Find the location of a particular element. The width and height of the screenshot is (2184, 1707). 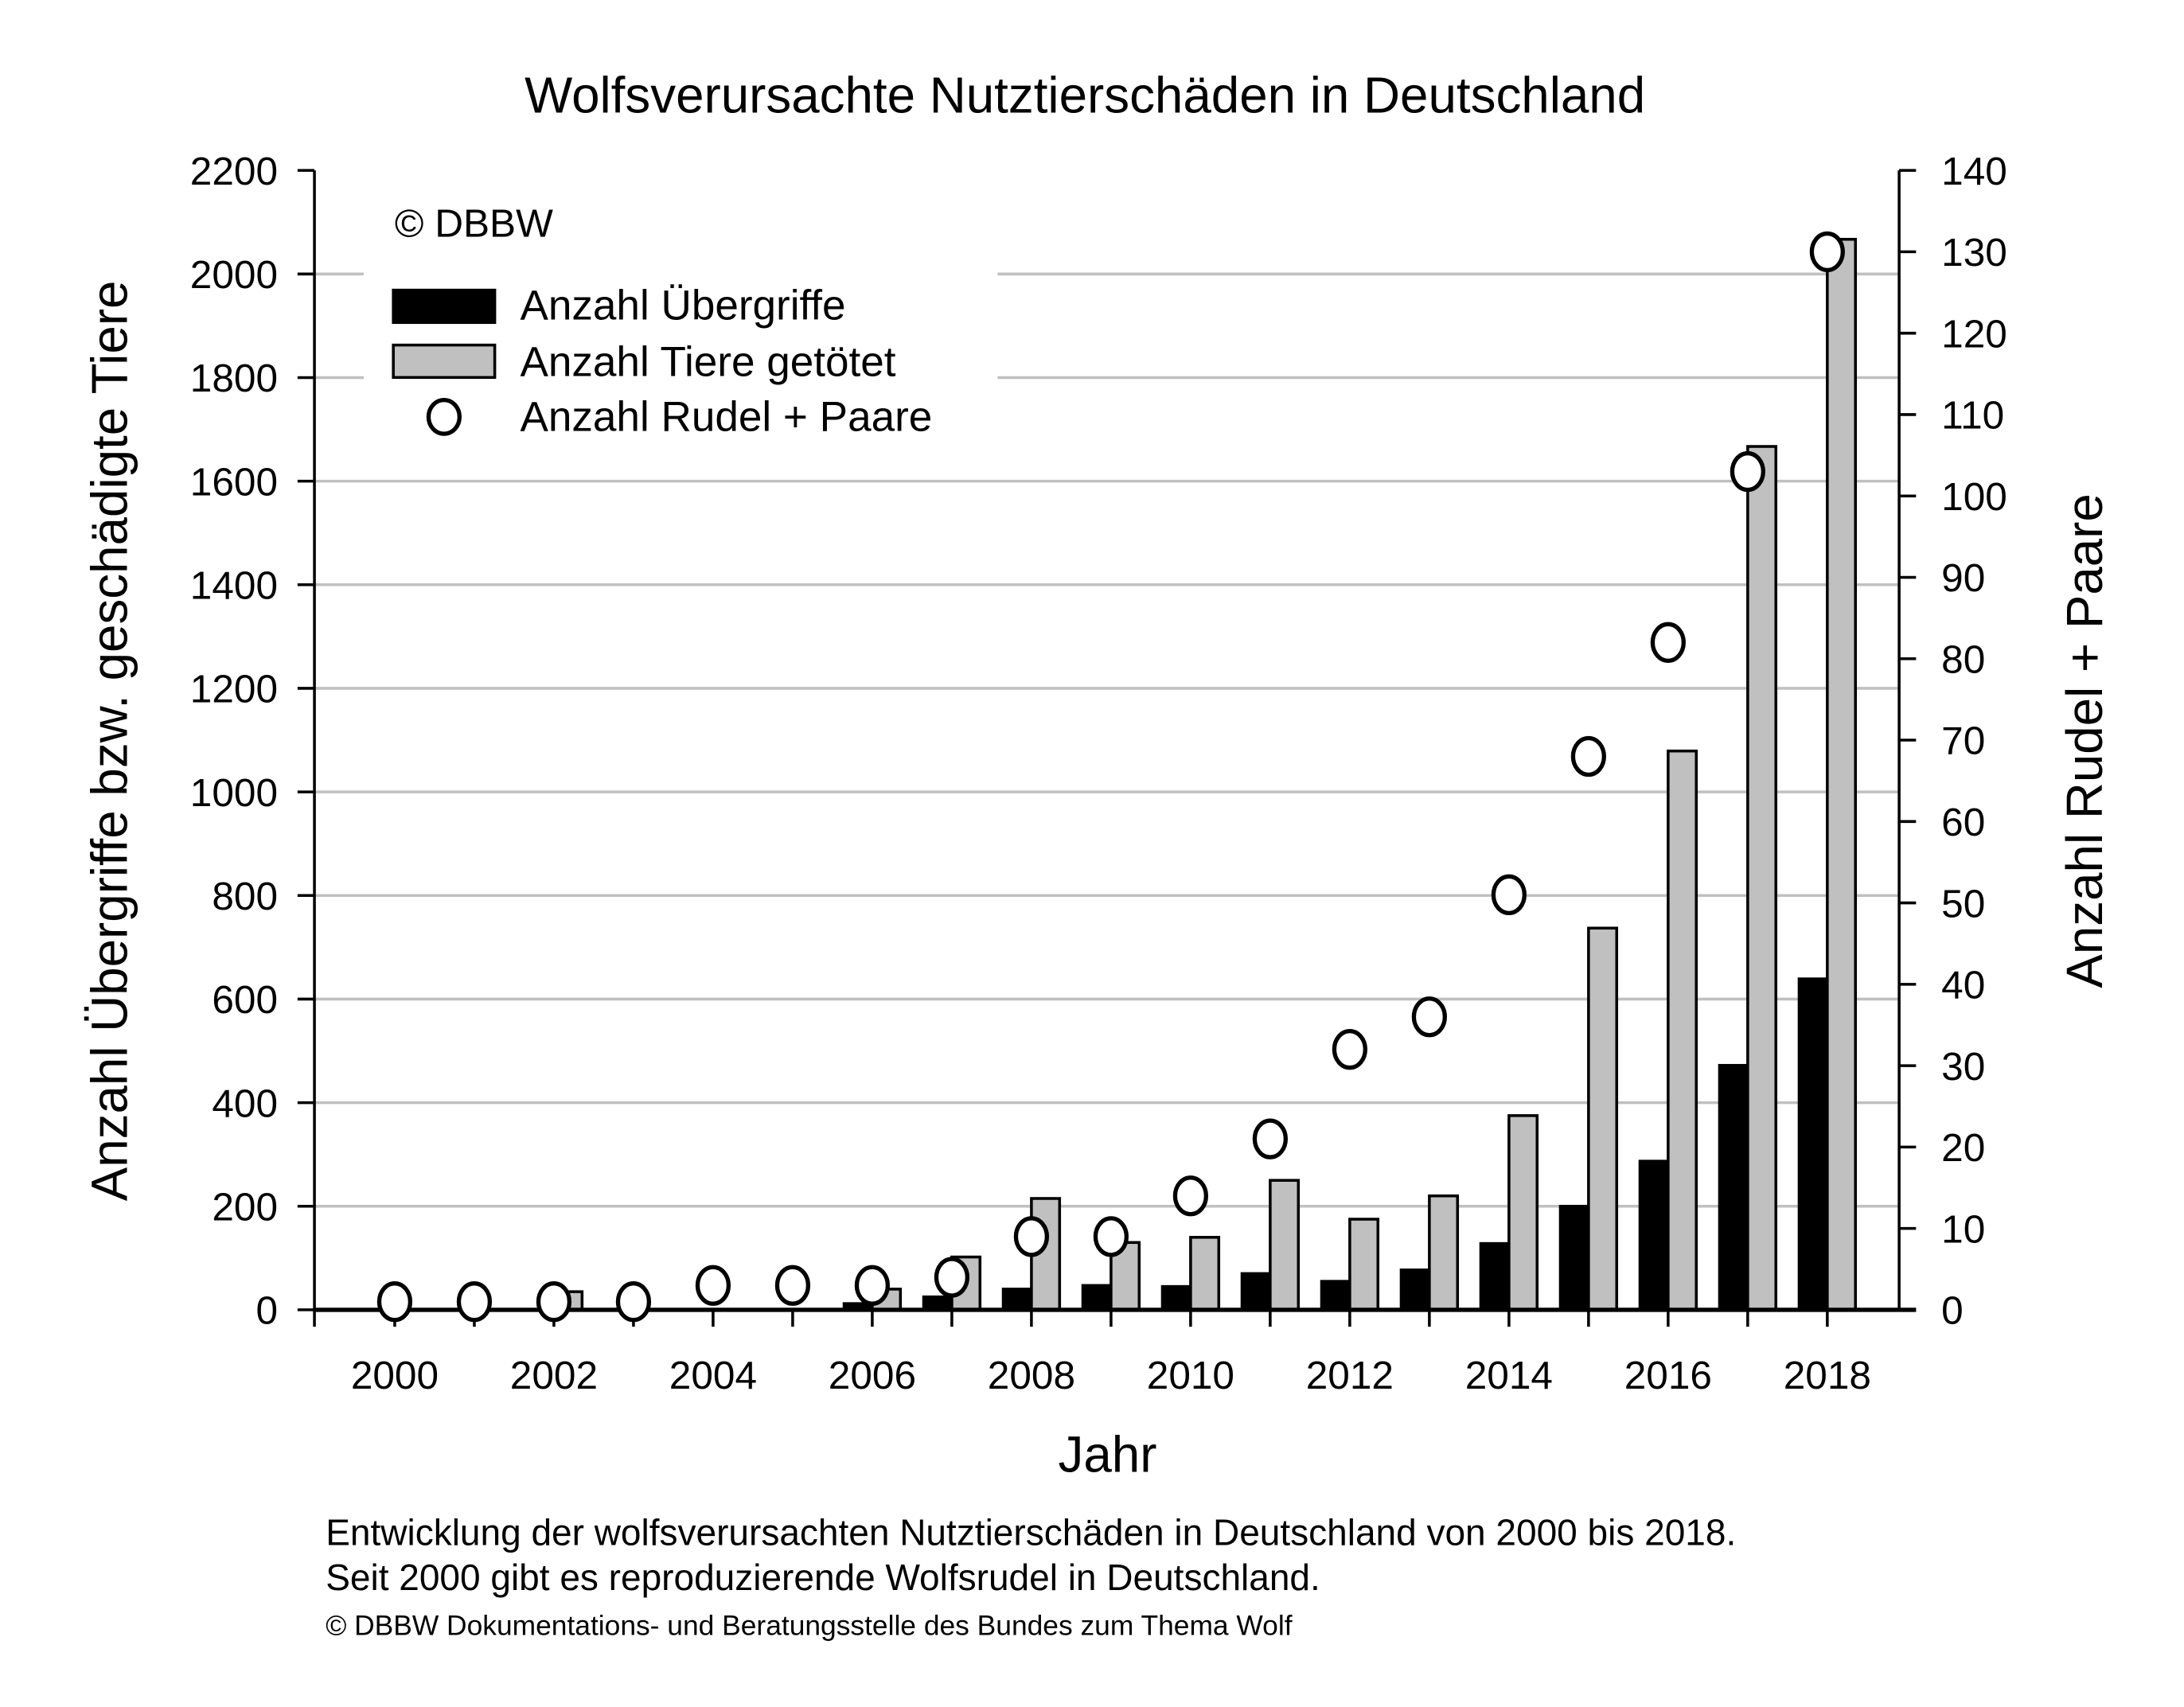

y-axis-label: Anzahl Übergriffe bzw. geschädigte Tiere is located at coordinates (109, 741).